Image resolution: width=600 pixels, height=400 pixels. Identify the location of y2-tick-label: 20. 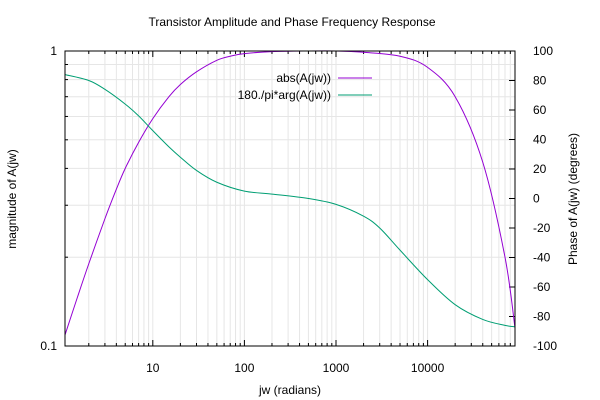
(540, 169).